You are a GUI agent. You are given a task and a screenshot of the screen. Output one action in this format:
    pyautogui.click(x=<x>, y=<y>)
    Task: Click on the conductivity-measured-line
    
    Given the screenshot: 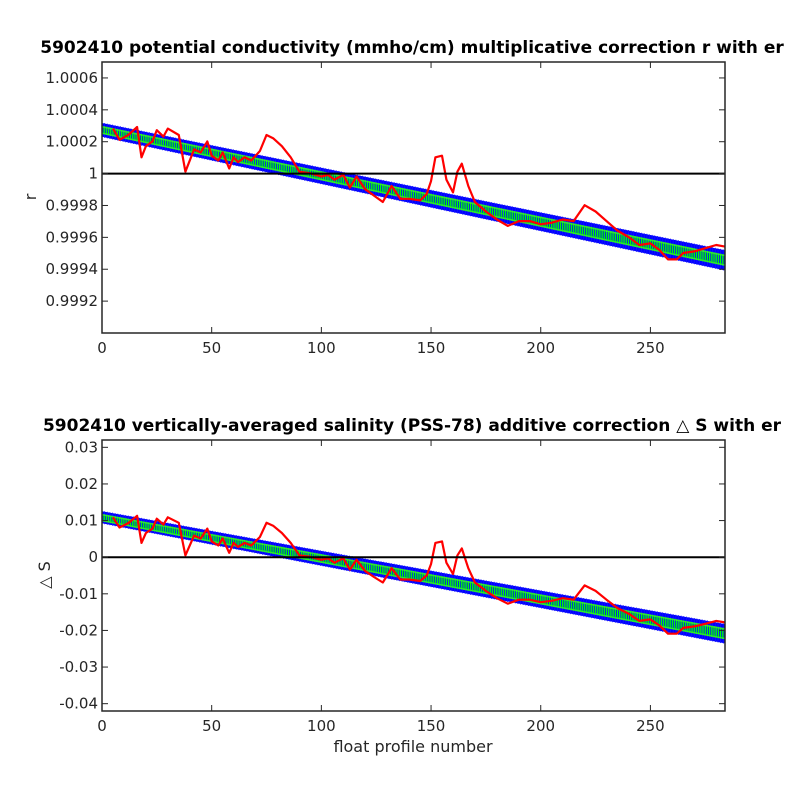 What is the action you would take?
    pyautogui.click(x=418, y=193)
    